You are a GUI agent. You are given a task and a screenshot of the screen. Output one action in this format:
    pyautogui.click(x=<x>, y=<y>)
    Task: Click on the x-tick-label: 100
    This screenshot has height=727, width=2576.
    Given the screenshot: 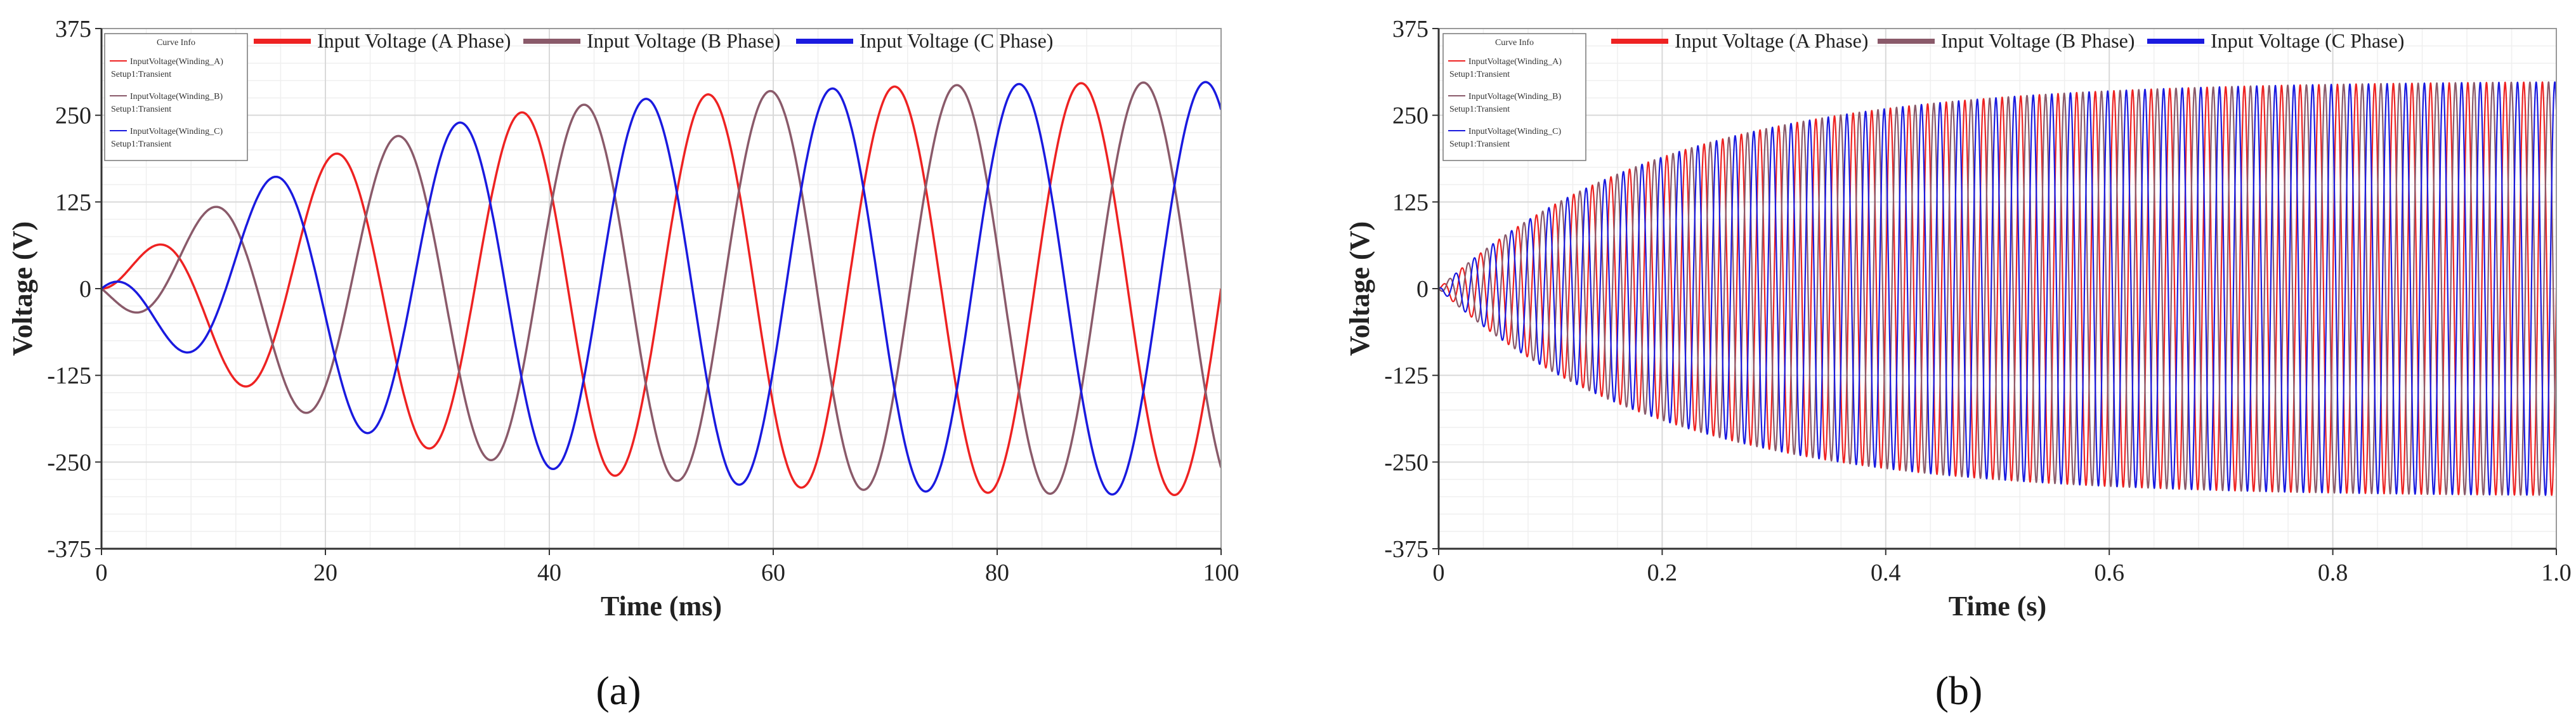 What is the action you would take?
    pyautogui.click(x=1221, y=573)
    